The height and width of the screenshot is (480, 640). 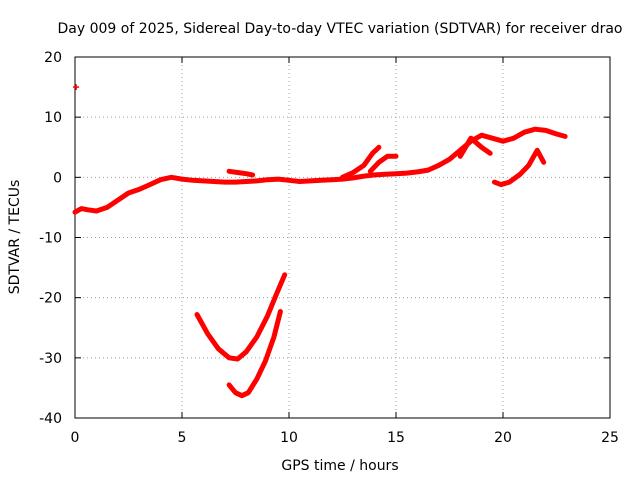 What do you see at coordinates (15, 237) in the screenshot?
I see `y-axis-label: SDTVAR / TECUs` at bounding box center [15, 237].